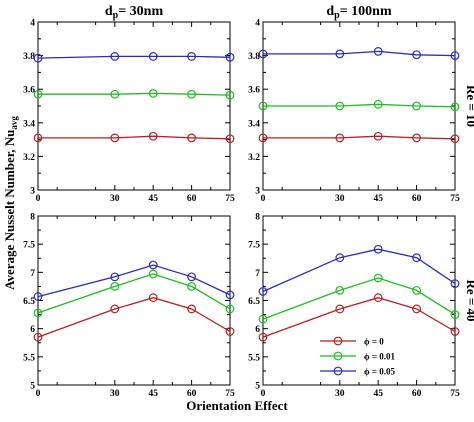  I want to click on column-title-rest: = 100nm, so click(366, 11).